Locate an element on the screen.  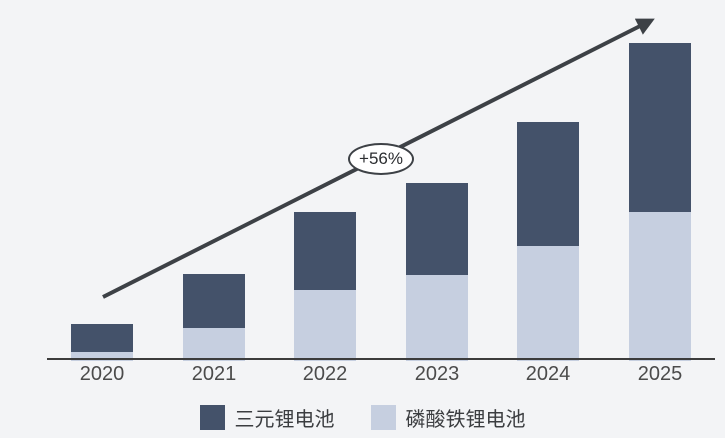
bar-segment-2021-lfp is located at coordinates (214, 344).